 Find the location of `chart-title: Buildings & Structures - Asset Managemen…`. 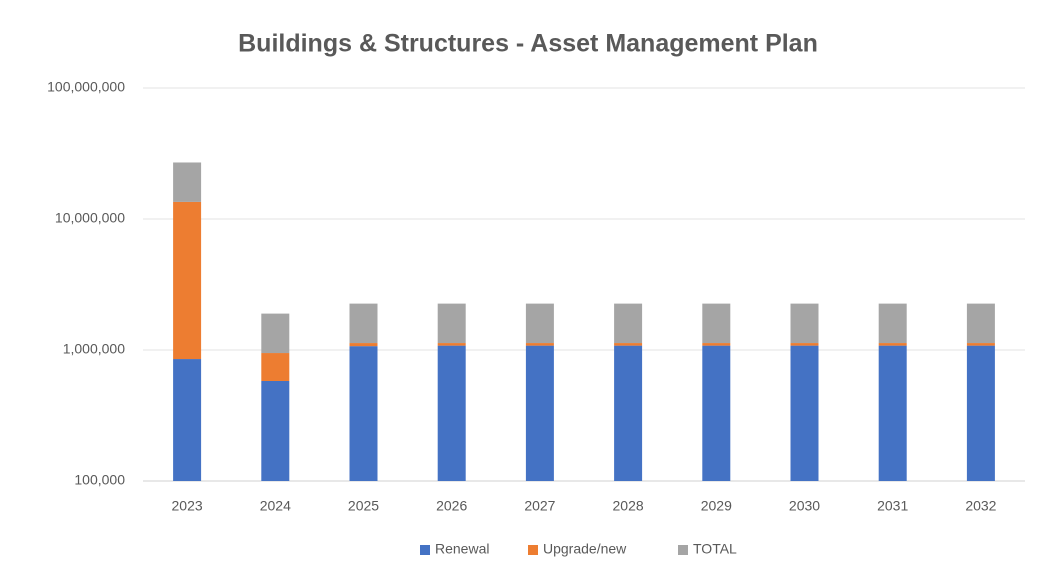

chart-title: Buildings & Structures - Asset Managemen… is located at coordinates (528, 44).